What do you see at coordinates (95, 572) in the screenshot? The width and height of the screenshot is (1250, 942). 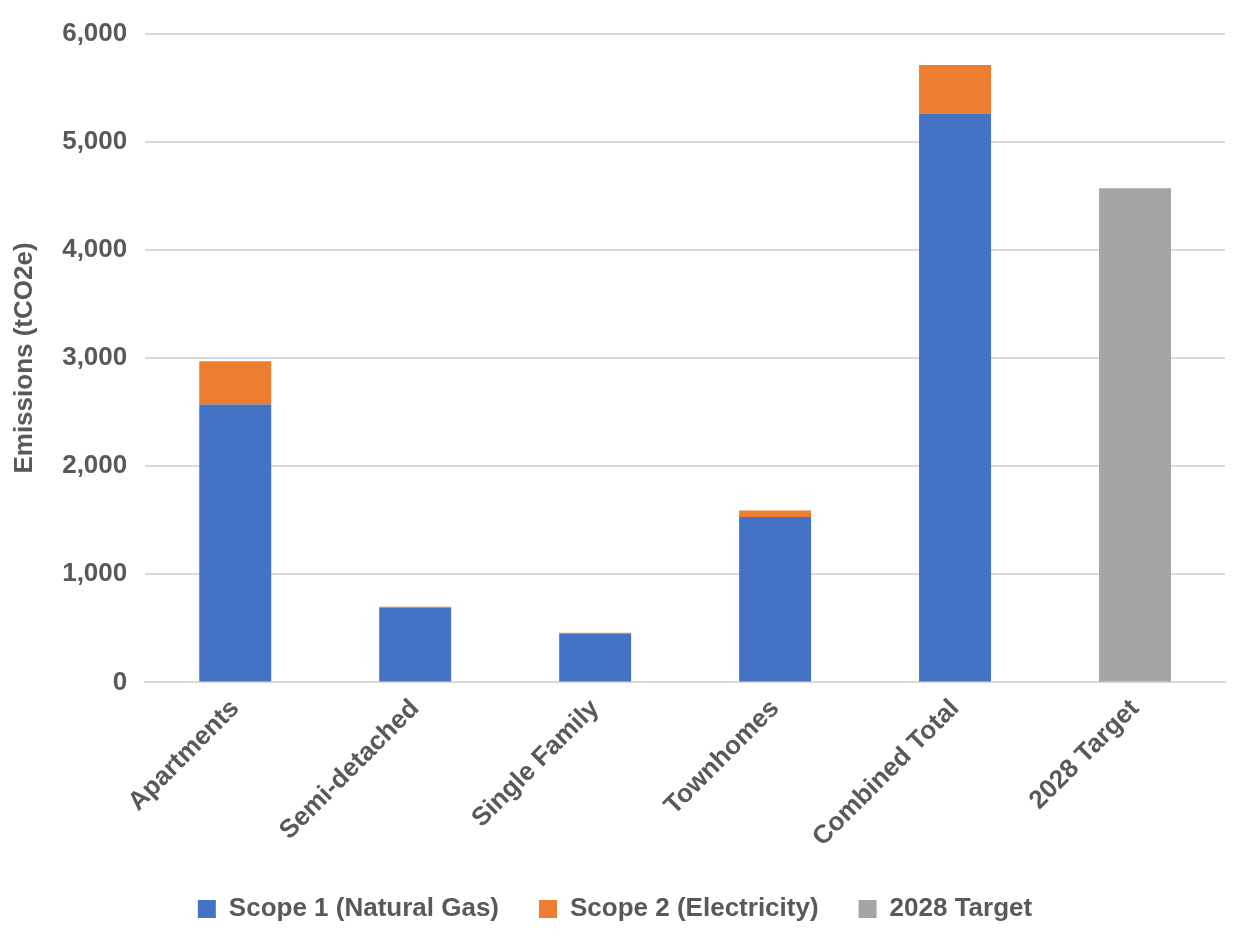 I see `y-tick-label: 1,000` at bounding box center [95, 572].